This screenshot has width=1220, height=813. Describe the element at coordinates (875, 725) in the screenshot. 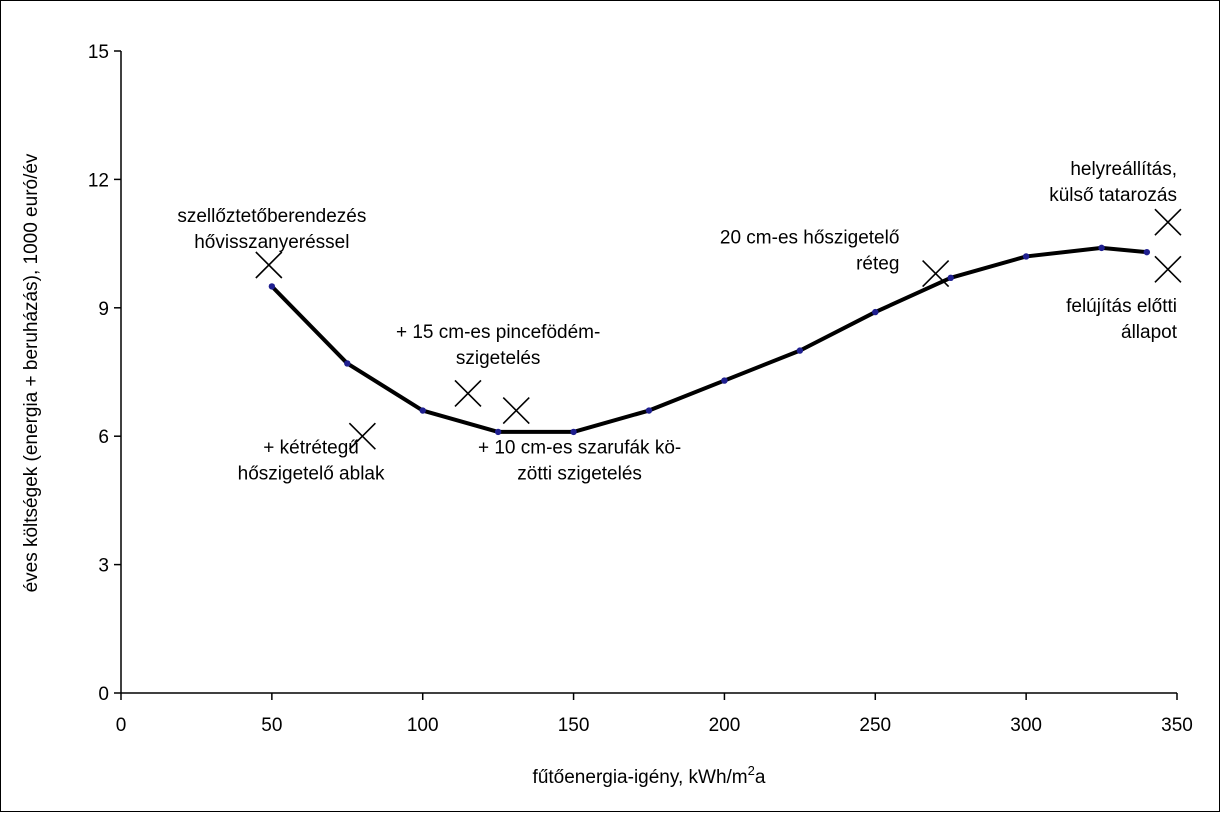

I see `x-tick-label: 250` at that location.